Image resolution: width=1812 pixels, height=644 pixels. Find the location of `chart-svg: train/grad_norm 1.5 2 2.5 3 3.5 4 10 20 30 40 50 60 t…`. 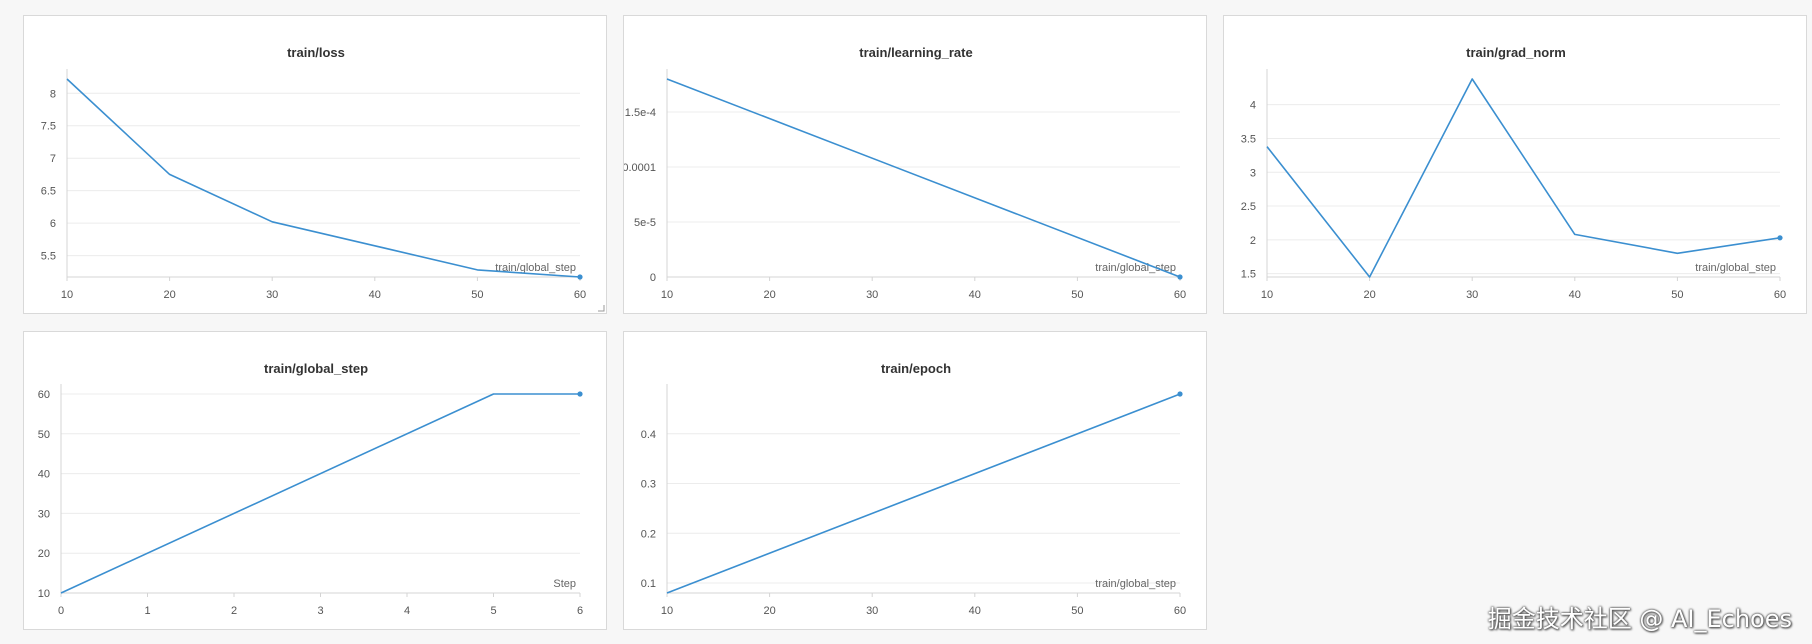

chart-svg: train/grad_norm 1.5 2 2.5 3 3.5 4 10 20 30 40 50 60 t… is located at coordinates (1513, 173).